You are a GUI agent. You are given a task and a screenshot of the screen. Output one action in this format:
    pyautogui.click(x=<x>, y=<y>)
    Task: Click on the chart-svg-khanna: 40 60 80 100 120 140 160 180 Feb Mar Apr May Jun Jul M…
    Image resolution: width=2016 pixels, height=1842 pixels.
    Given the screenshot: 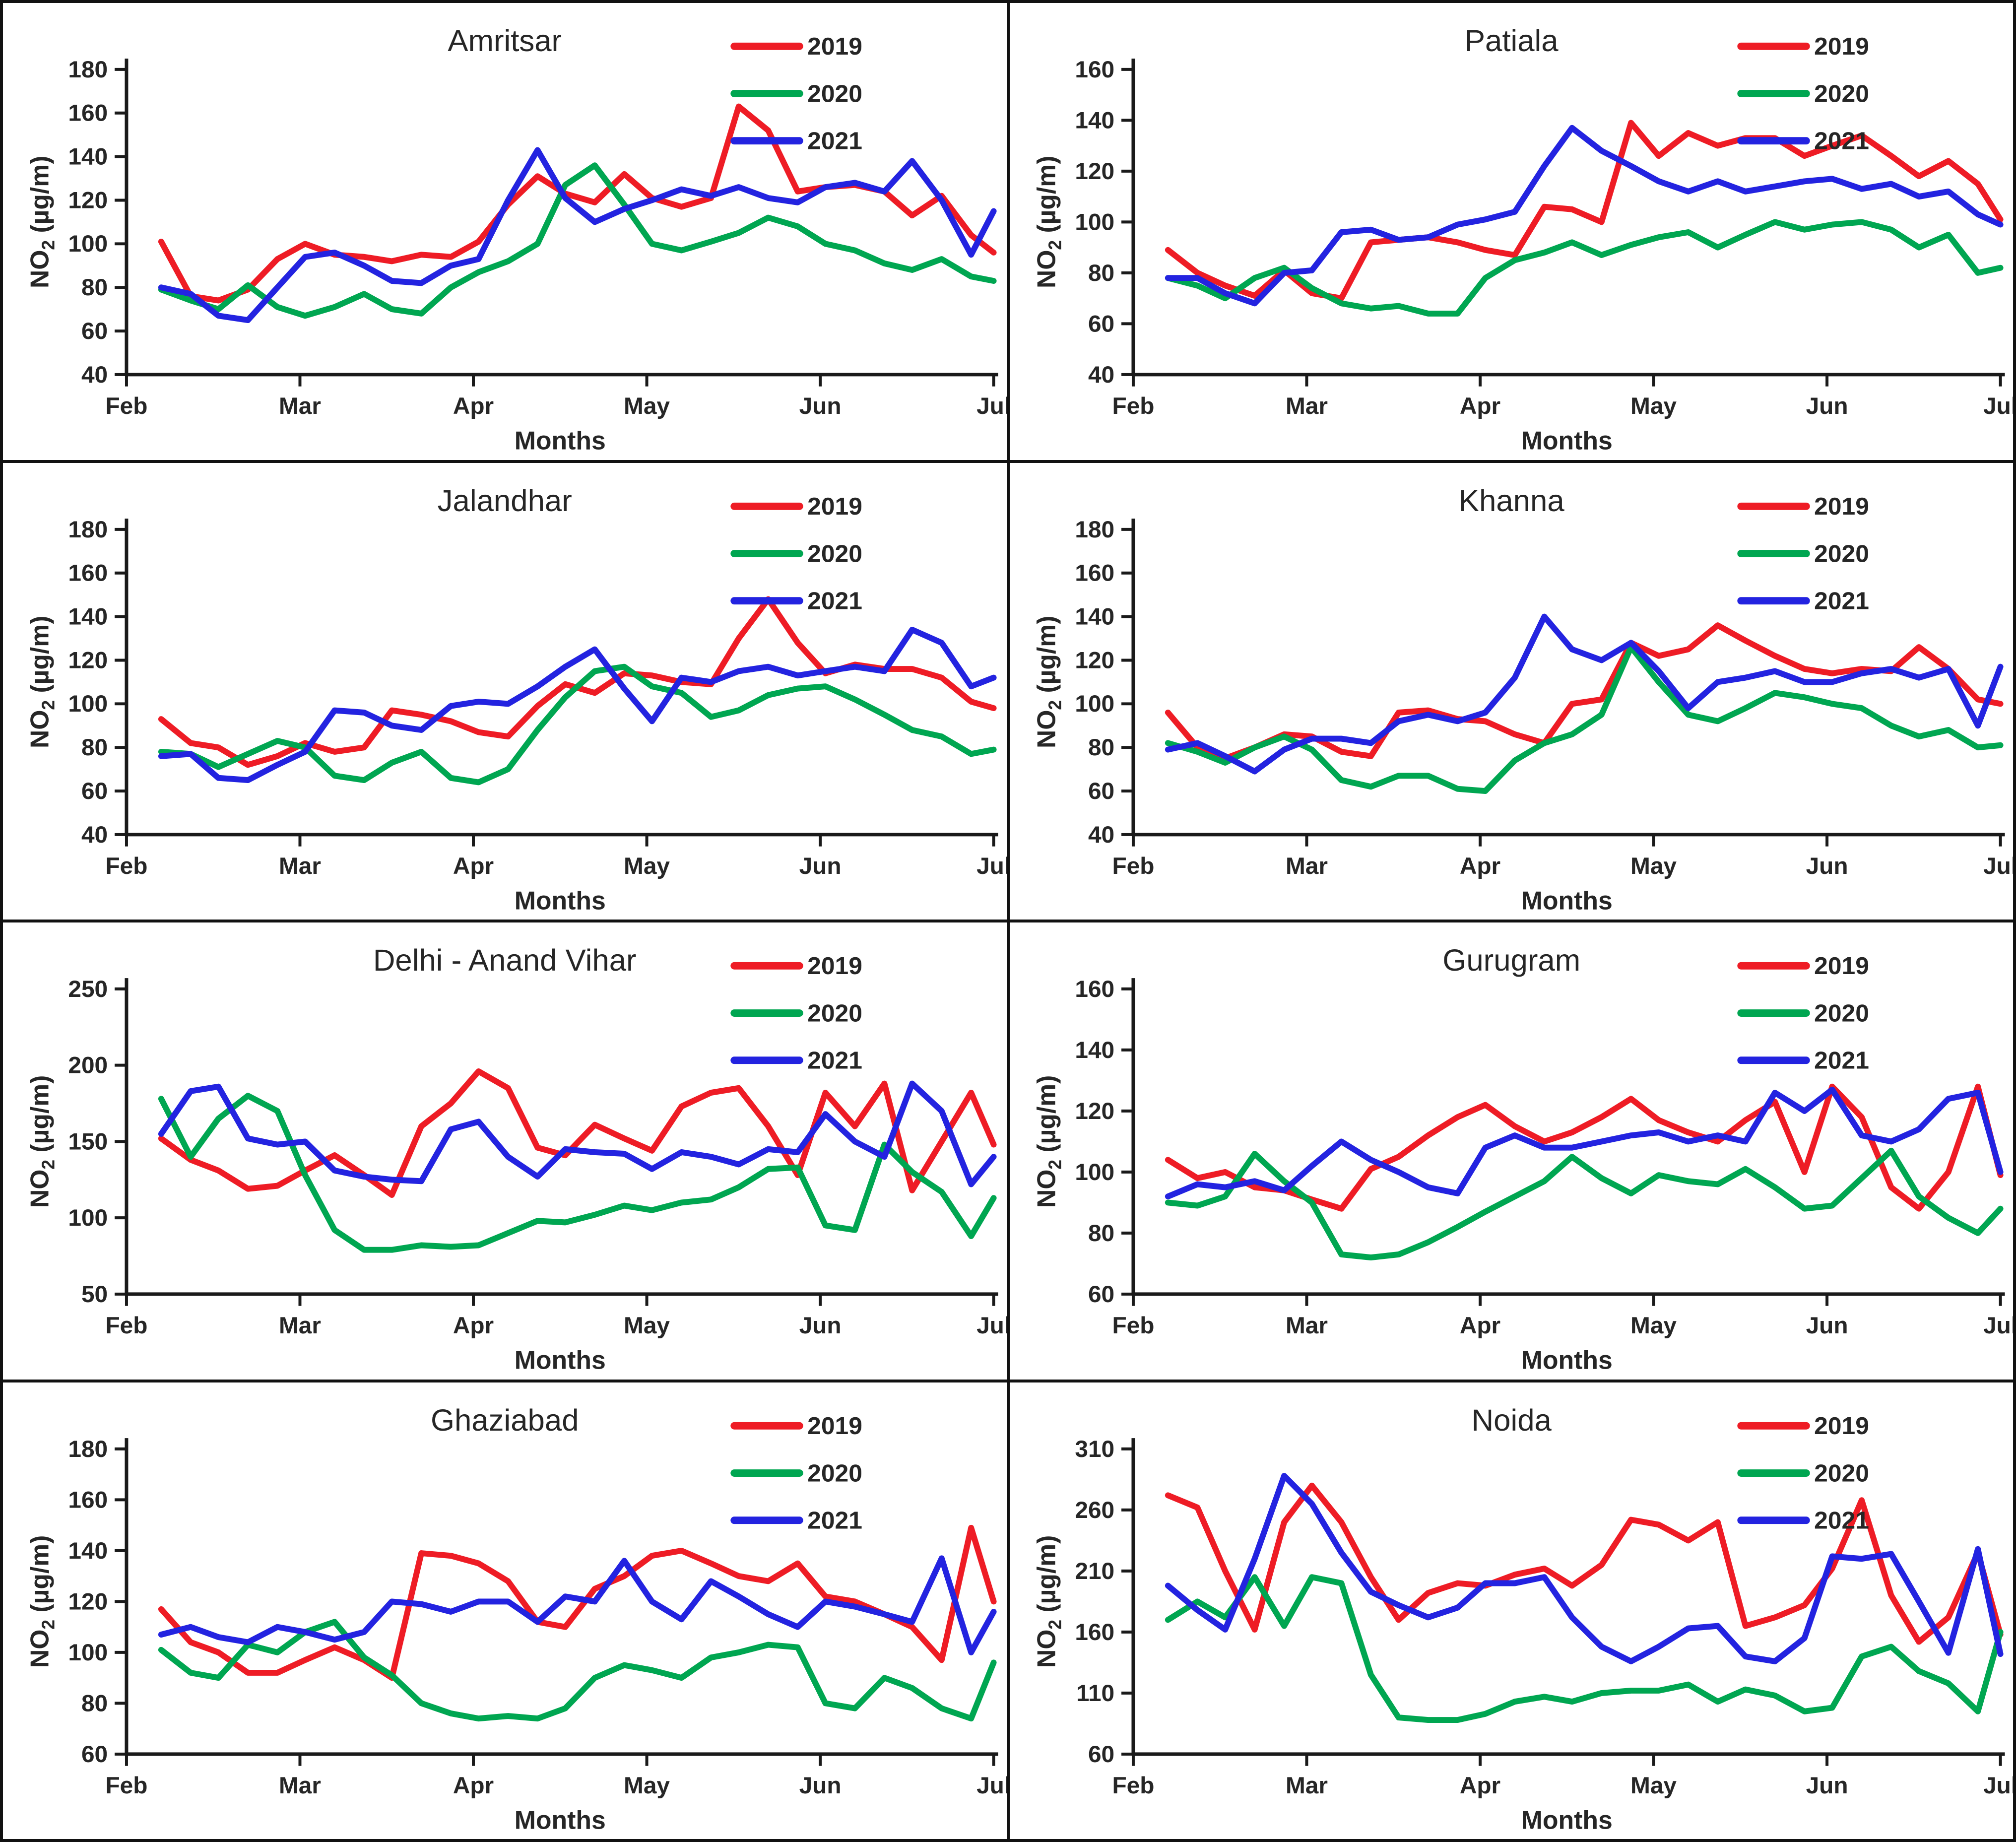 What is the action you would take?
    pyautogui.click(x=1522, y=699)
    